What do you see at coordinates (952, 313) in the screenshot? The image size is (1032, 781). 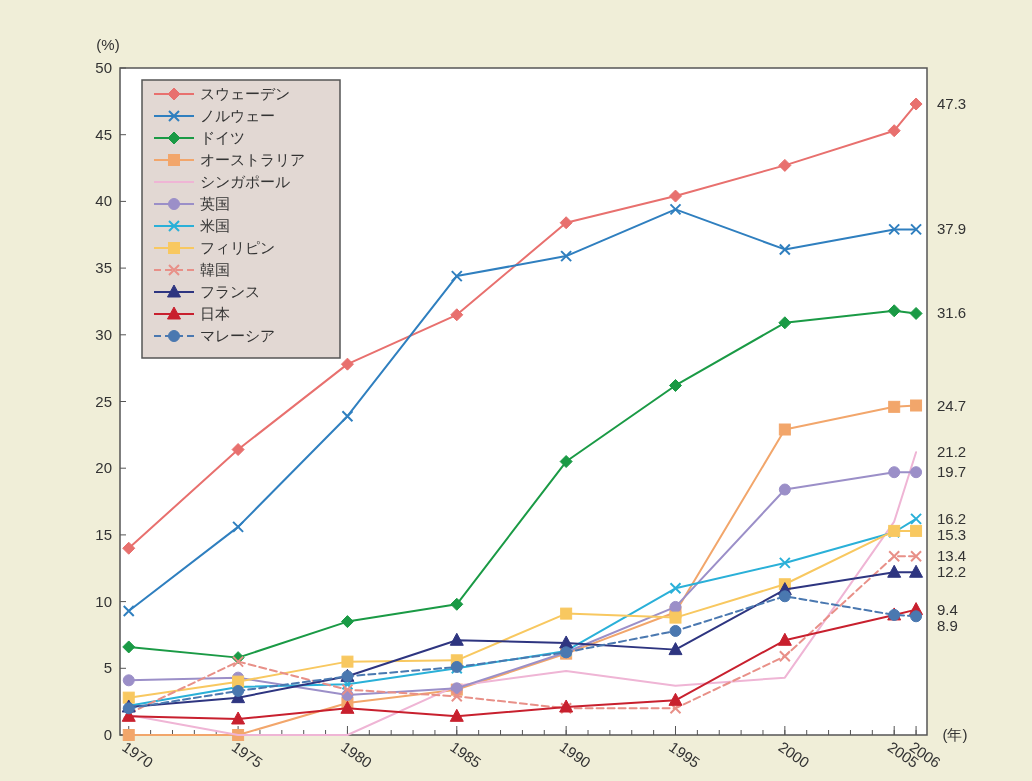 I see `data-label: 31.6` at bounding box center [952, 313].